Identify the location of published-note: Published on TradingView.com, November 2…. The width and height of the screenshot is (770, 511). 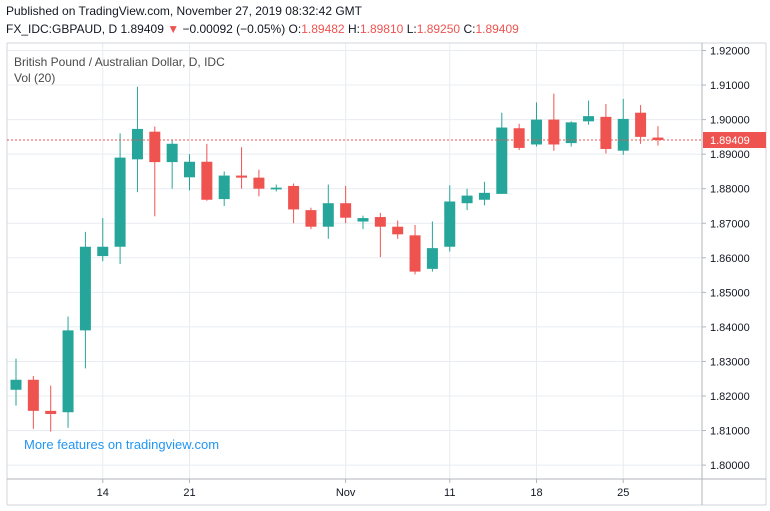
(184, 11).